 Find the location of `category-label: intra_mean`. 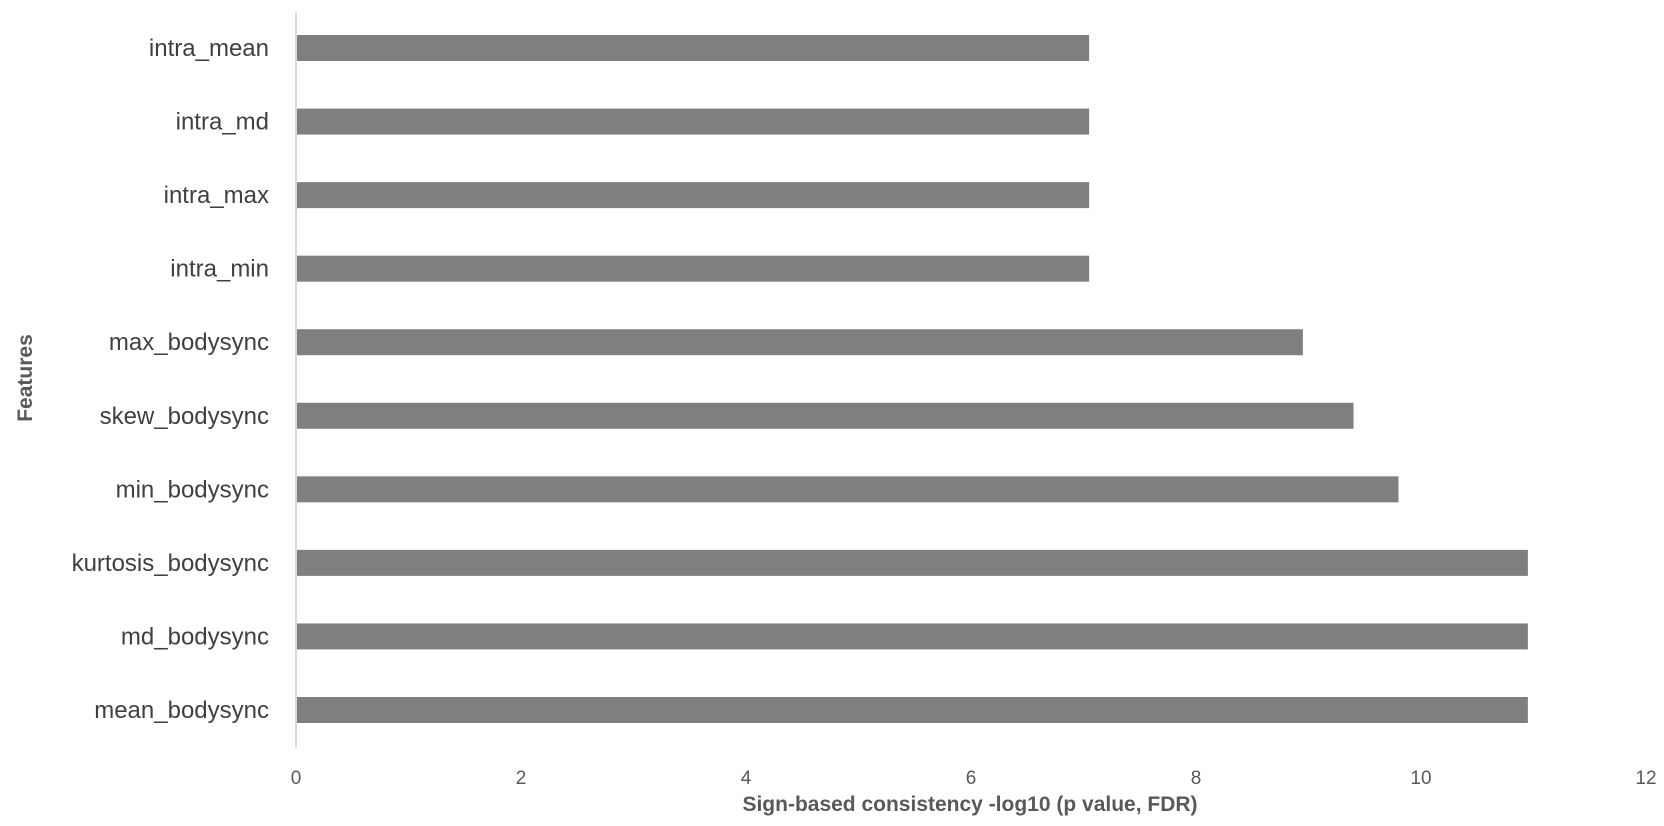

category-label: intra_mean is located at coordinates (209, 48).